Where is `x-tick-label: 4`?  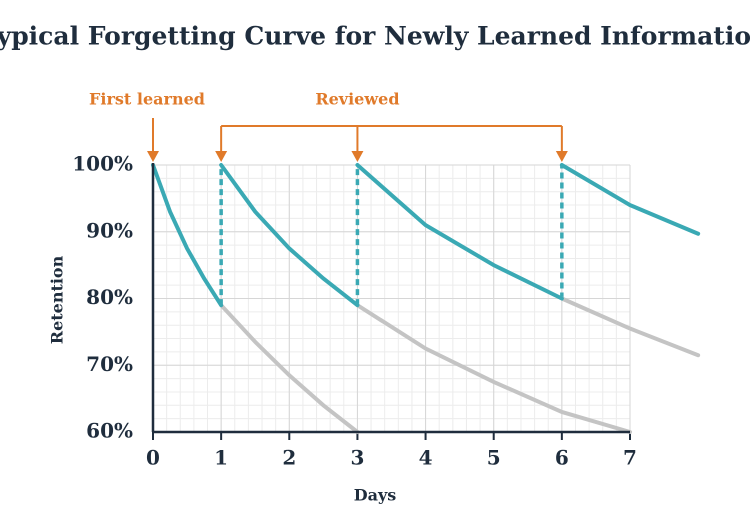
x-tick-label: 4 is located at coordinates (426, 458).